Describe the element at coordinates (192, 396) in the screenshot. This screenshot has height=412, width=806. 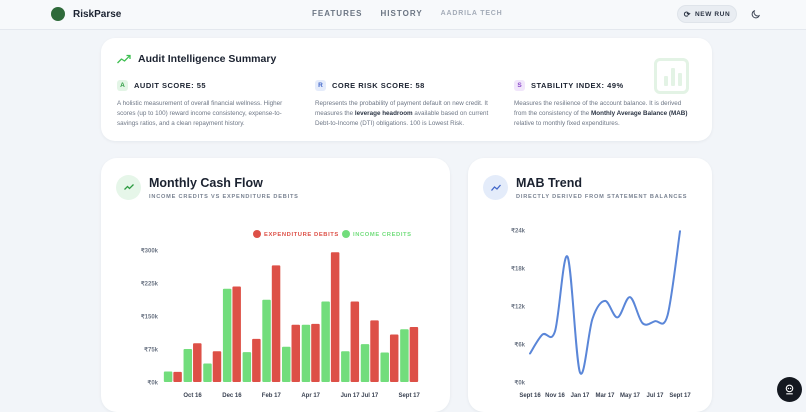
I see `x-tick-label: Oct 16` at that location.